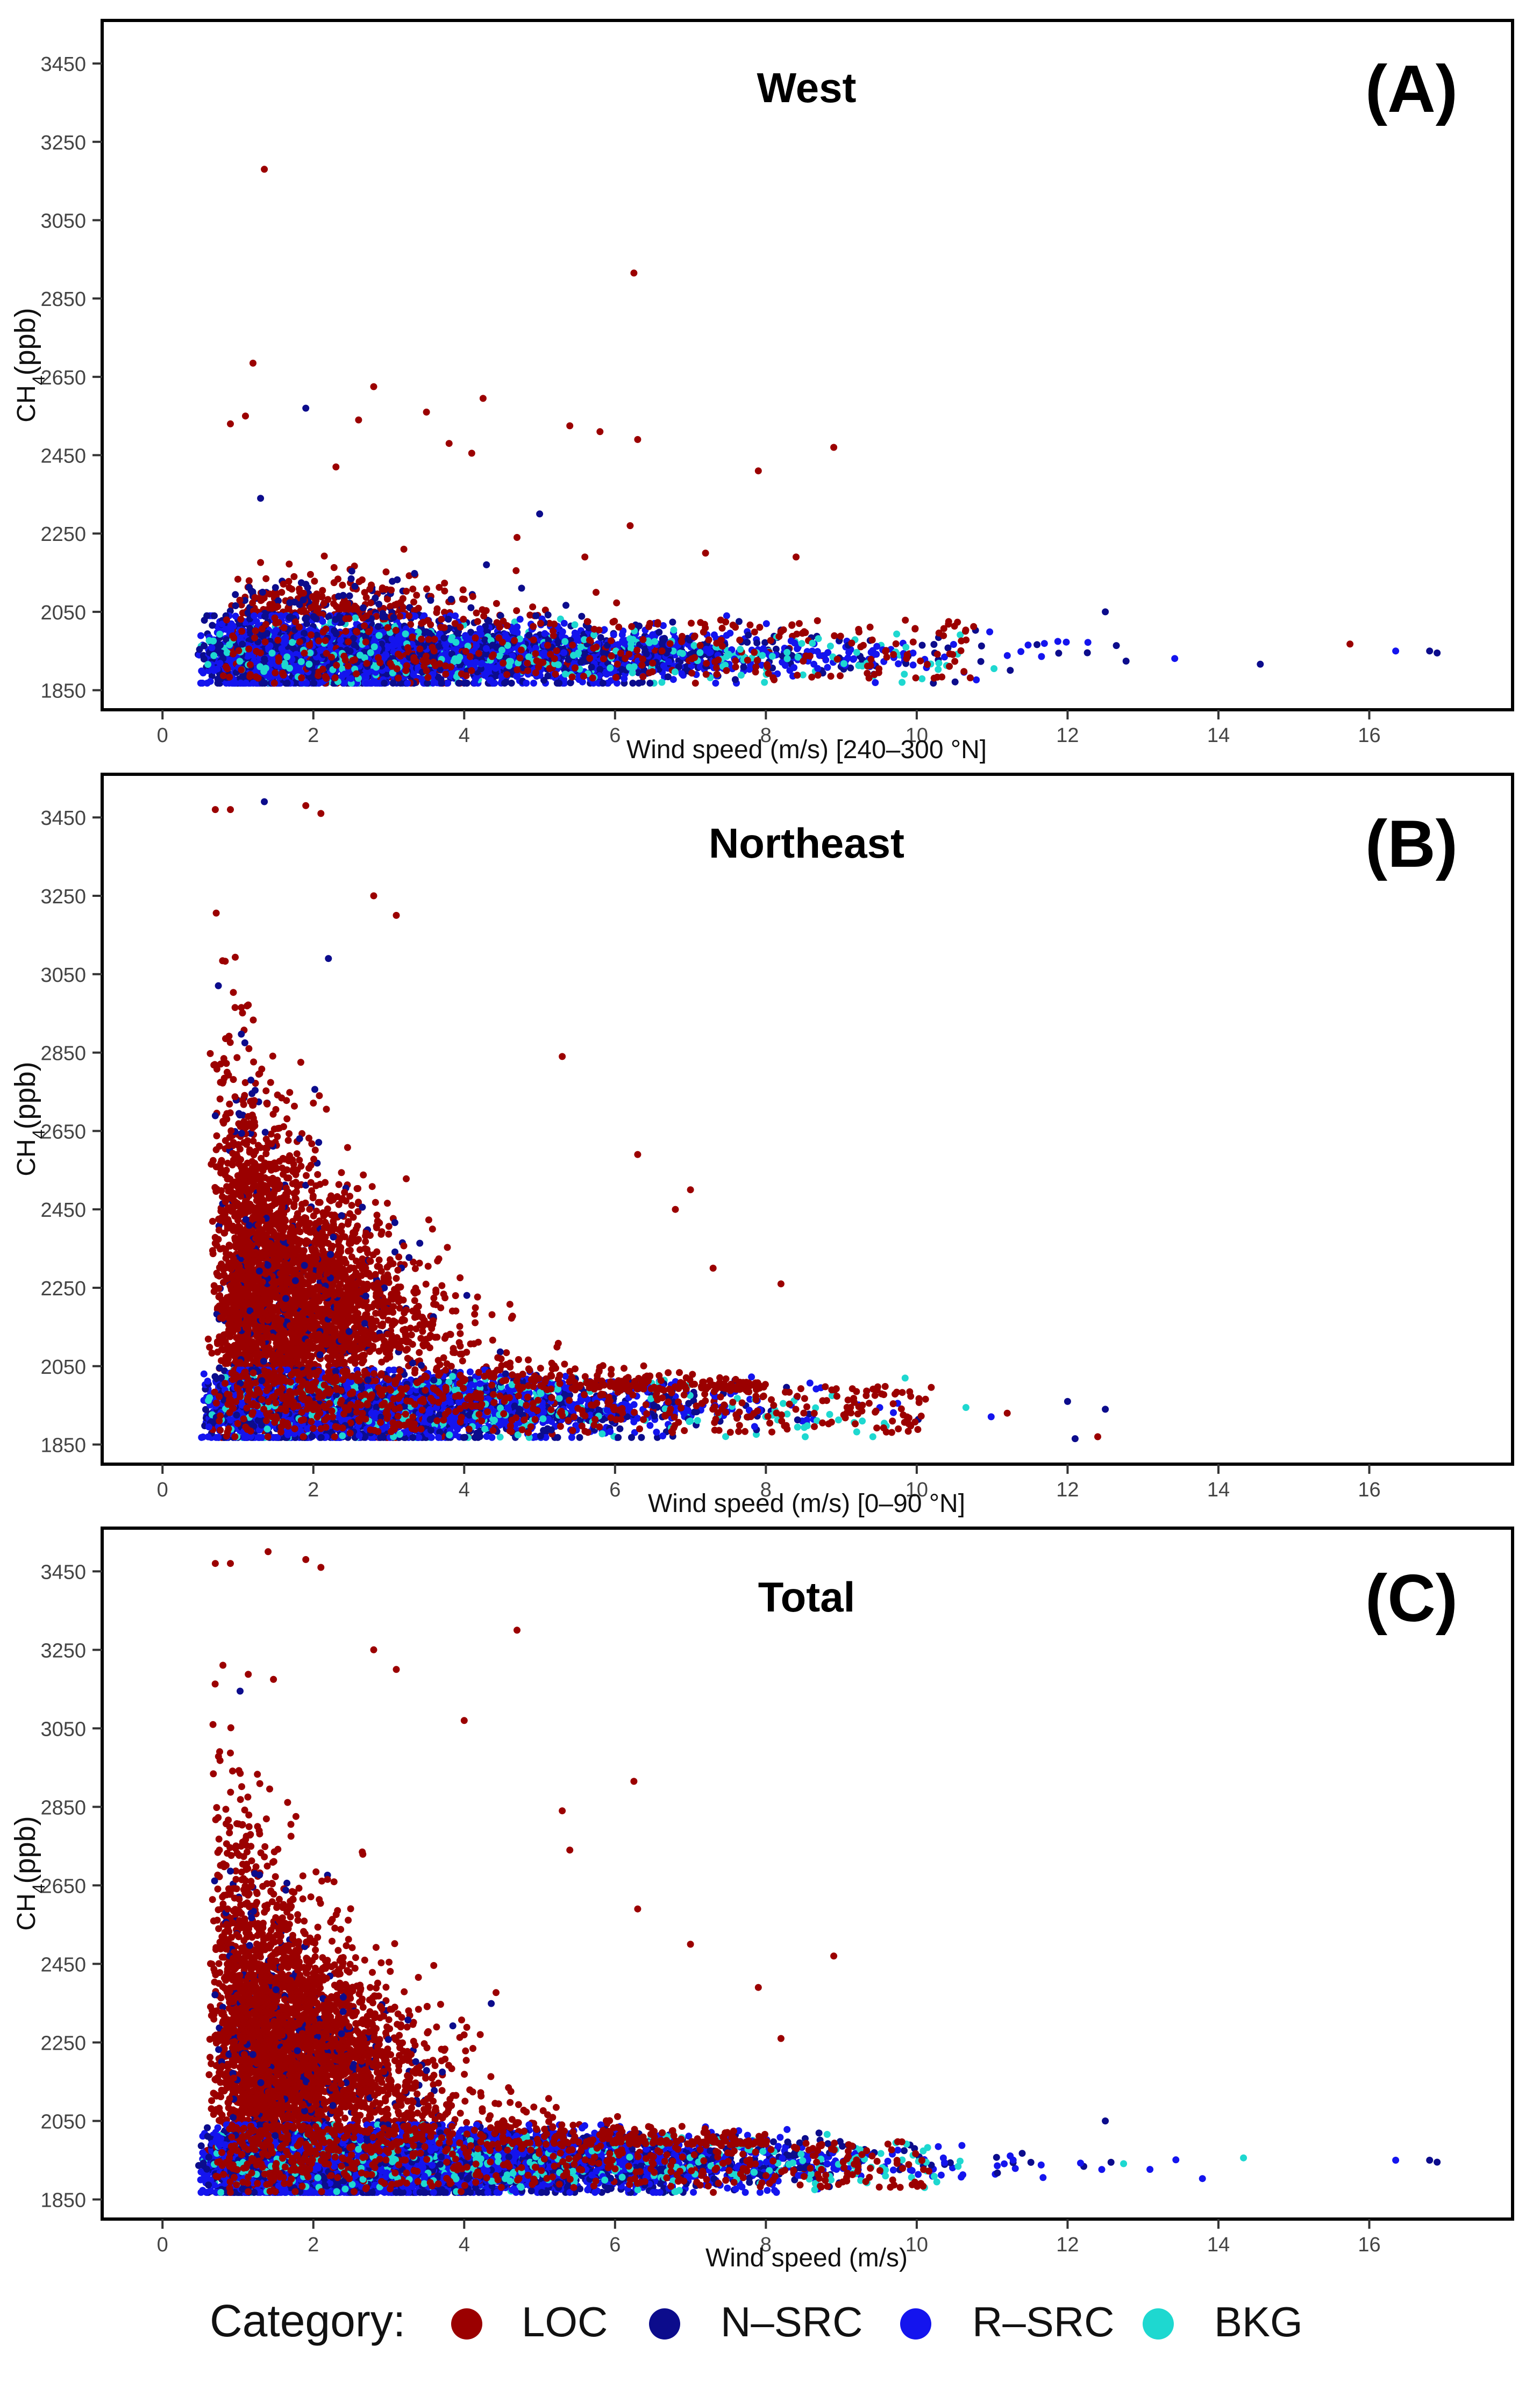 The width and height of the screenshot is (1540, 2382). Describe the element at coordinates (63, 691) in the screenshot. I see `y-tick-label: 1850` at that location.